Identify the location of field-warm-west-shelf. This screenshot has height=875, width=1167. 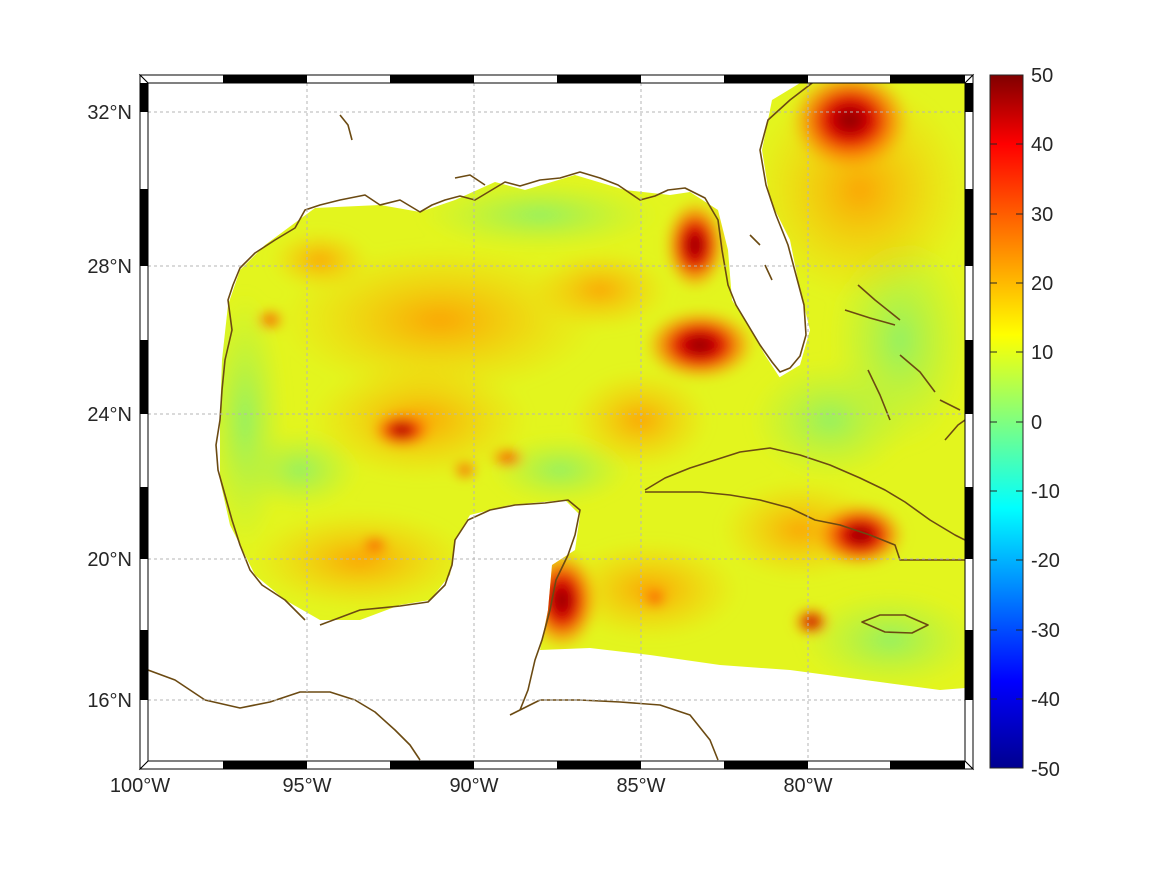
(320, 260).